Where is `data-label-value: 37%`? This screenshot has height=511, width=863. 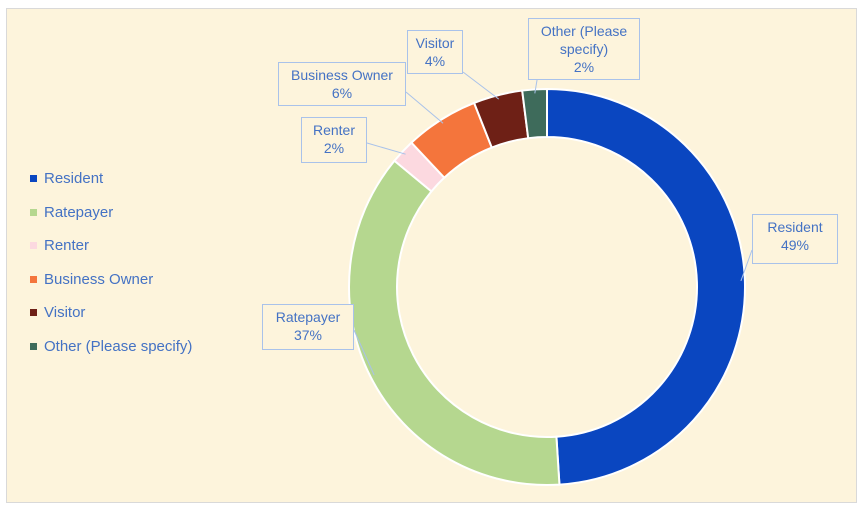 data-label-value: 37% is located at coordinates (308, 335).